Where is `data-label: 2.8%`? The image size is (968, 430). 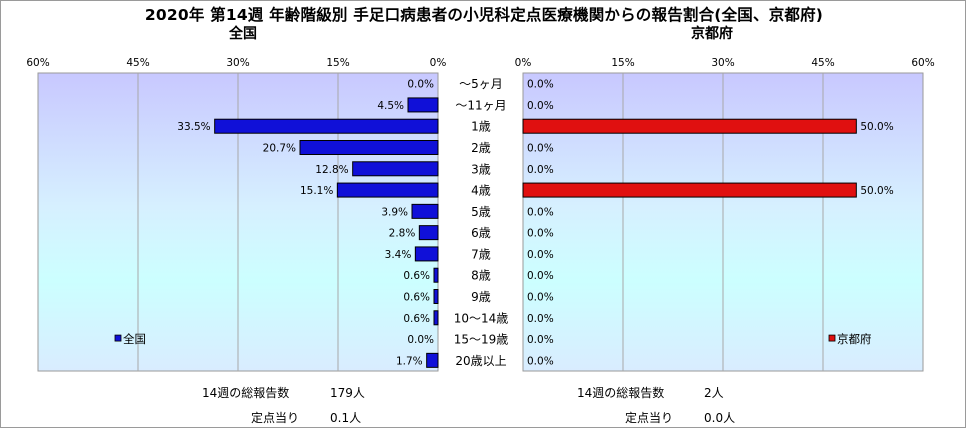 data-label: 2.8% is located at coordinates (402, 234).